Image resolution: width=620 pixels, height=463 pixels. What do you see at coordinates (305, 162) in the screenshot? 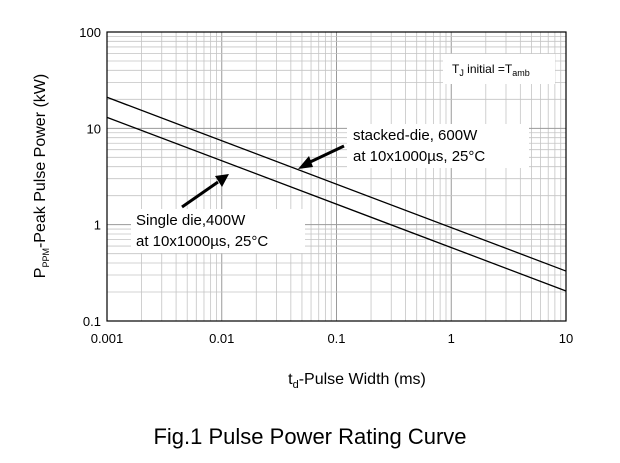
I see `stacked-die-arrow-head` at bounding box center [305, 162].